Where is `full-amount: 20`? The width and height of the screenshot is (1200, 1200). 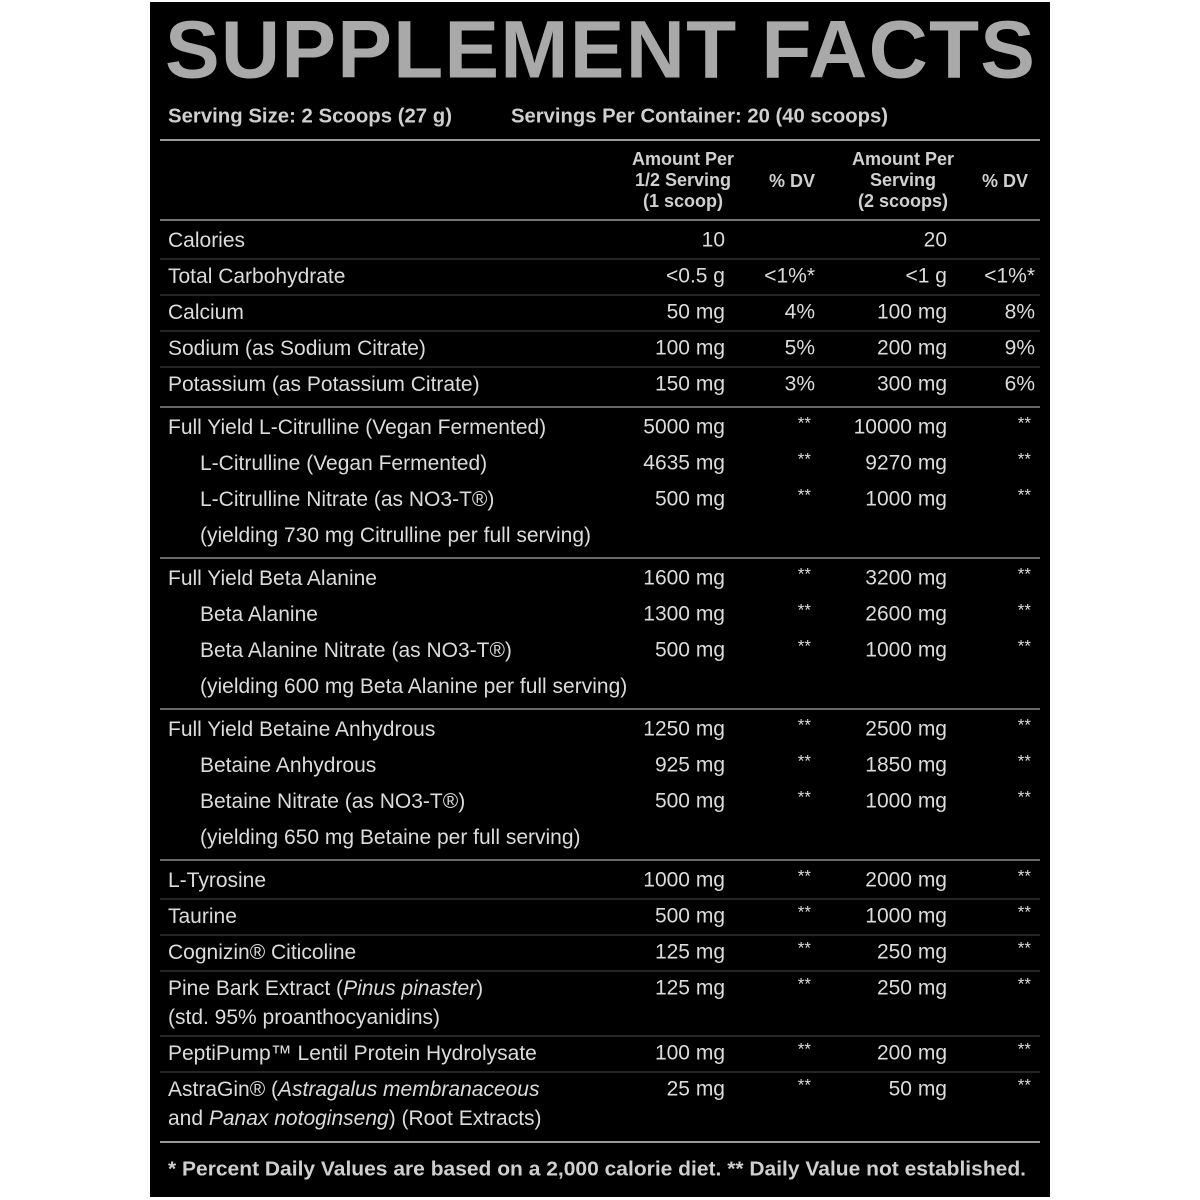
full-amount: 20 is located at coordinates (935, 240).